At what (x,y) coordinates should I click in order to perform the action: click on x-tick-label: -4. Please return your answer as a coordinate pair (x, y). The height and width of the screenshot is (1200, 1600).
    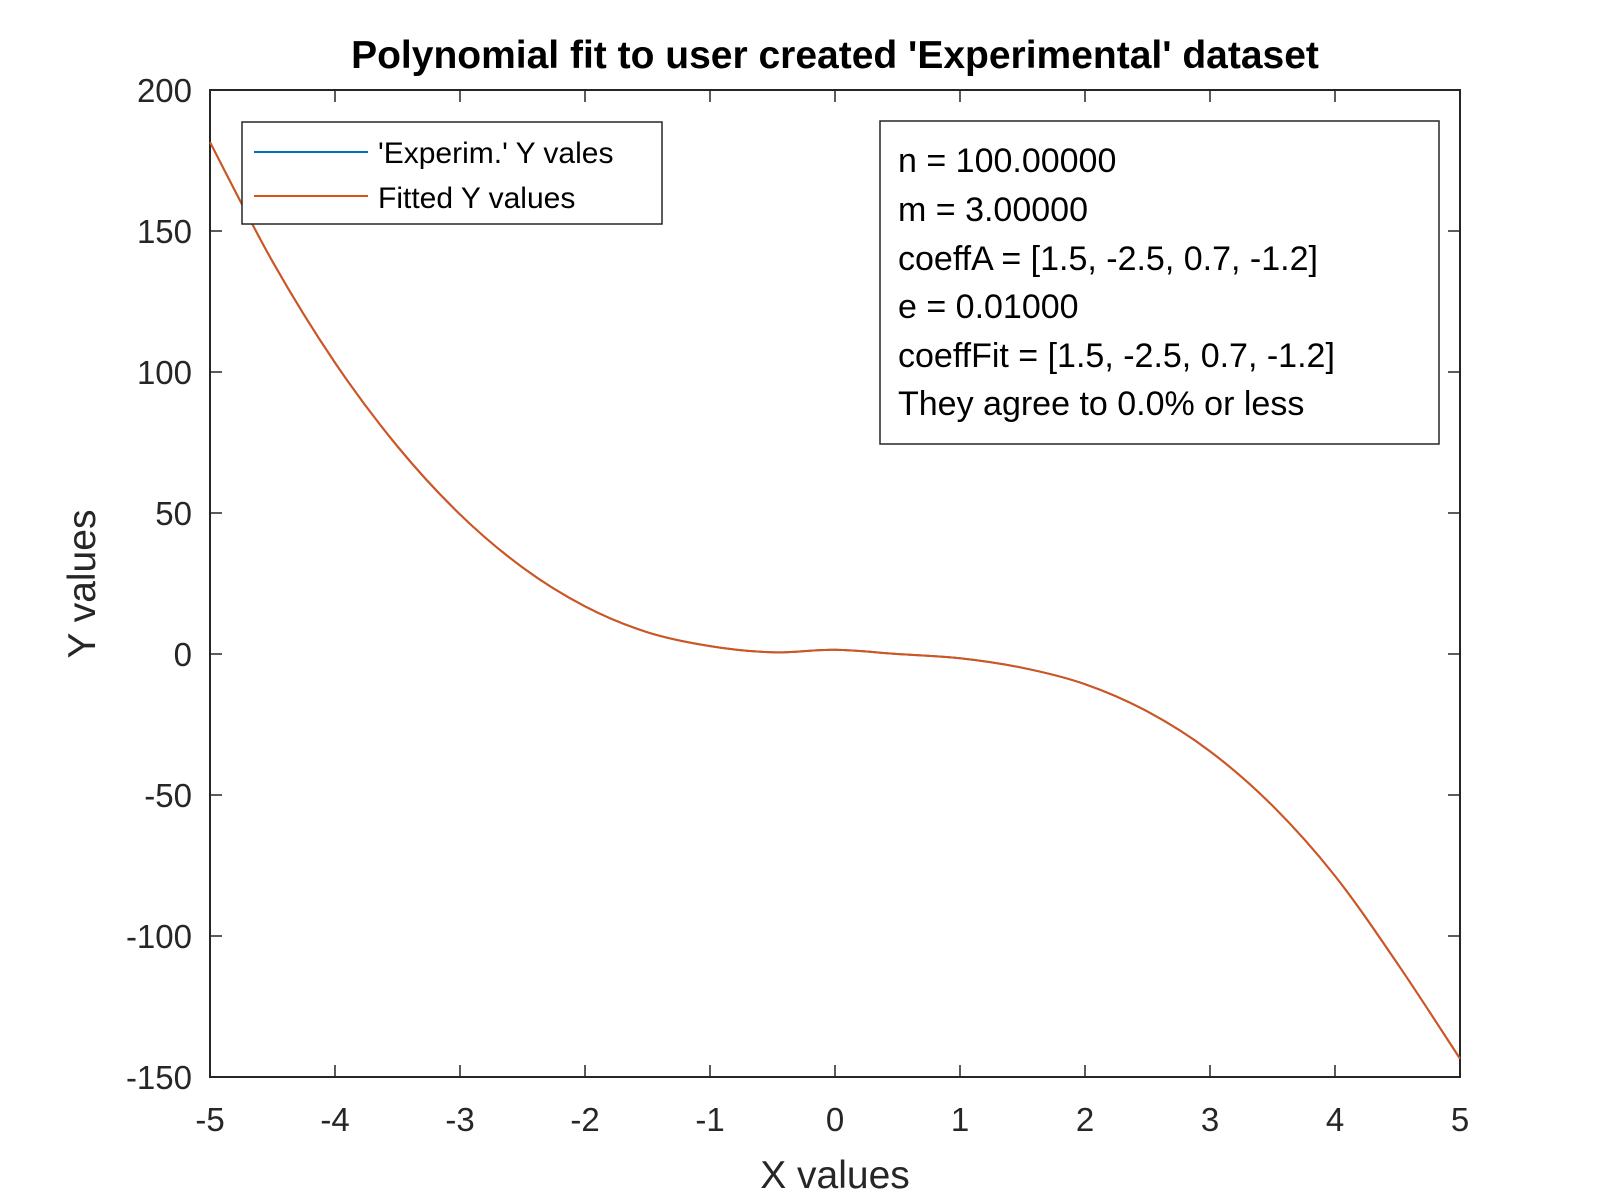
    Looking at the image, I should click on (334, 1119).